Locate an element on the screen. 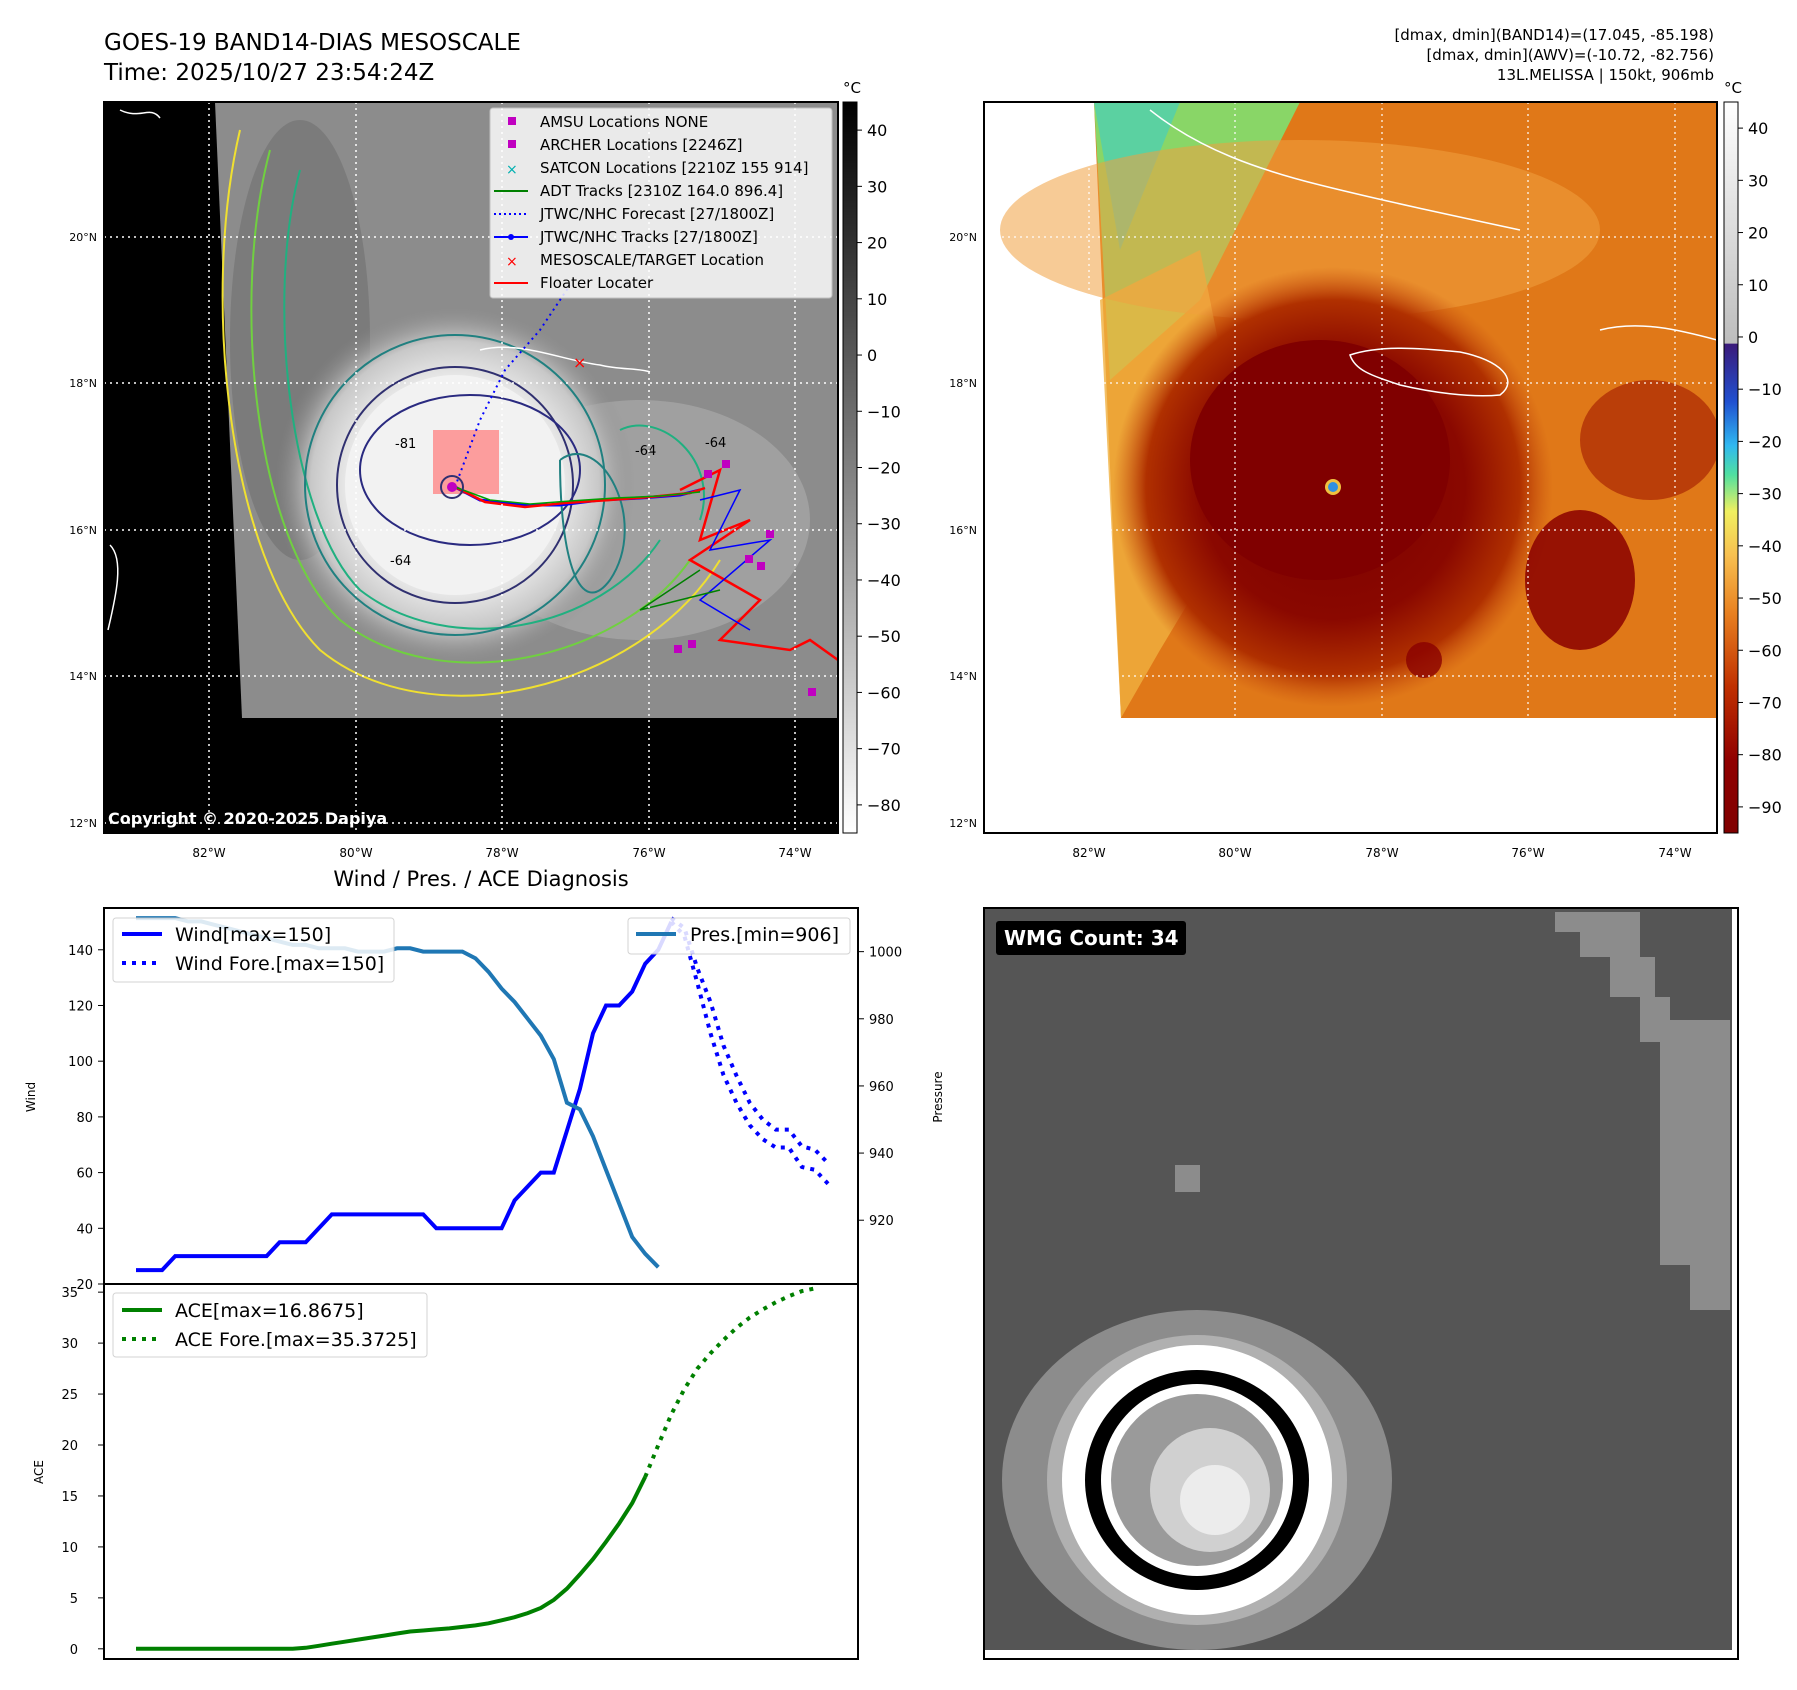 This screenshot has width=1797, height=1690. ace-tick-label: 35 is located at coordinates (69, 1293).